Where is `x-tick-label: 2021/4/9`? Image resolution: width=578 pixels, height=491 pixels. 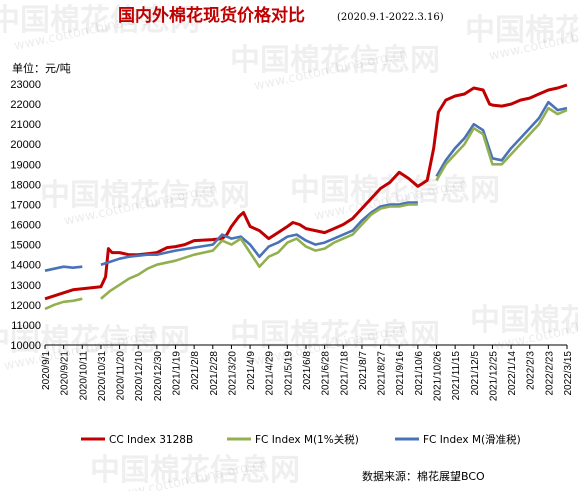 x-tick-label: 2021/4/9 is located at coordinates (251, 370).